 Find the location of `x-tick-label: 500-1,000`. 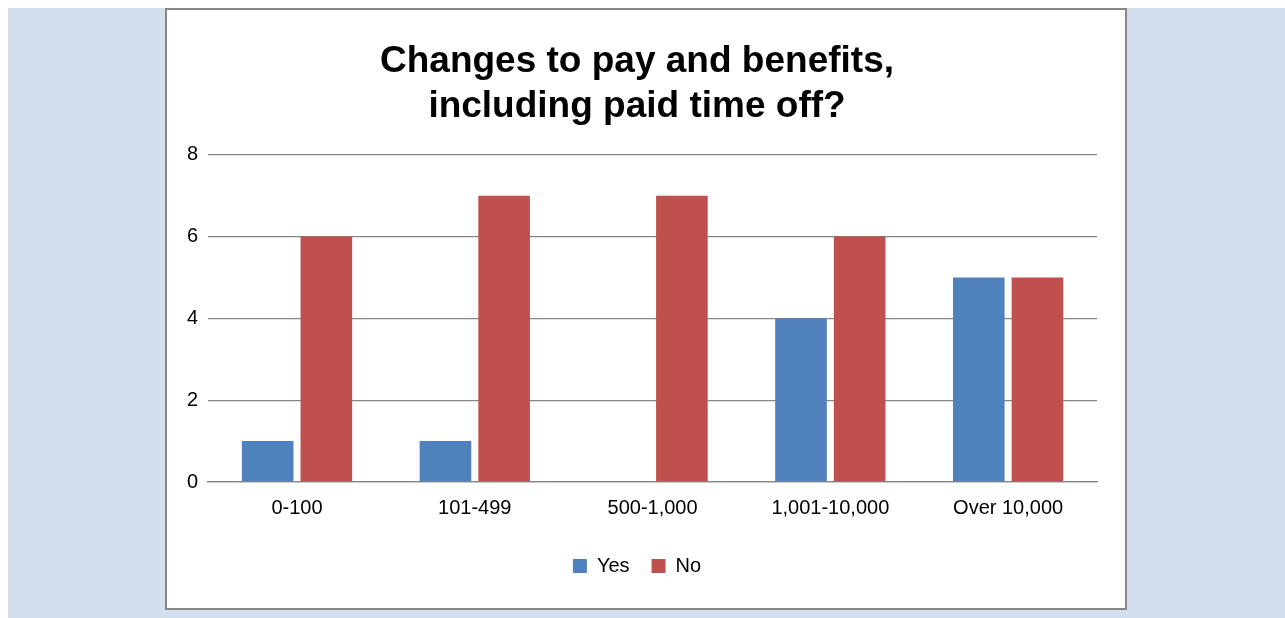

x-tick-label: 500-1,000 is located at coordinates (652, 506).